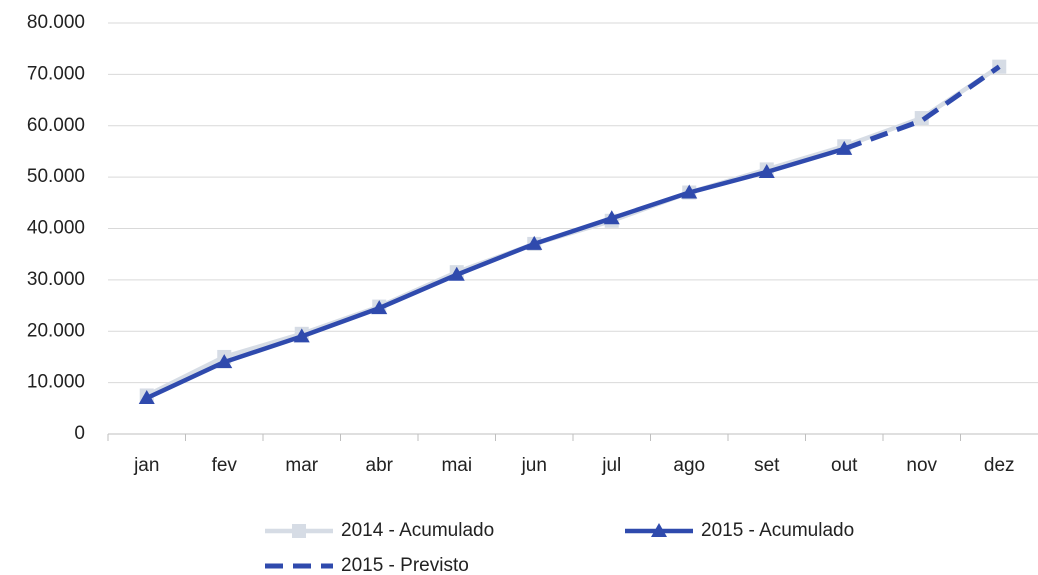 Image resolution: width=1038 pixels, height=575 pixels. I want to click on x-tick-label: ago, so click(689, 465).